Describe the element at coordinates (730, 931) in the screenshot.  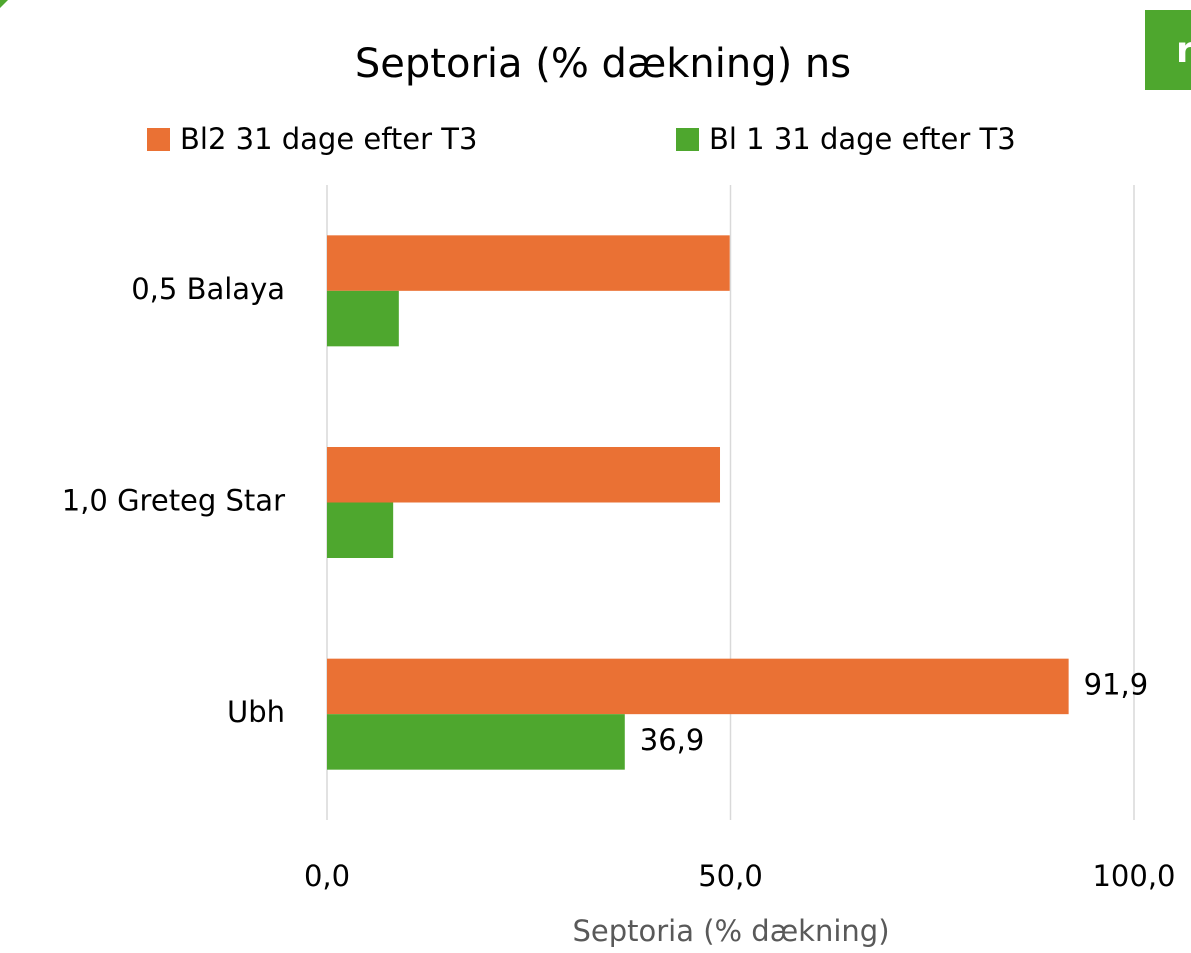
I see `x-axis-title: Septoria (% dækning)` at that location.